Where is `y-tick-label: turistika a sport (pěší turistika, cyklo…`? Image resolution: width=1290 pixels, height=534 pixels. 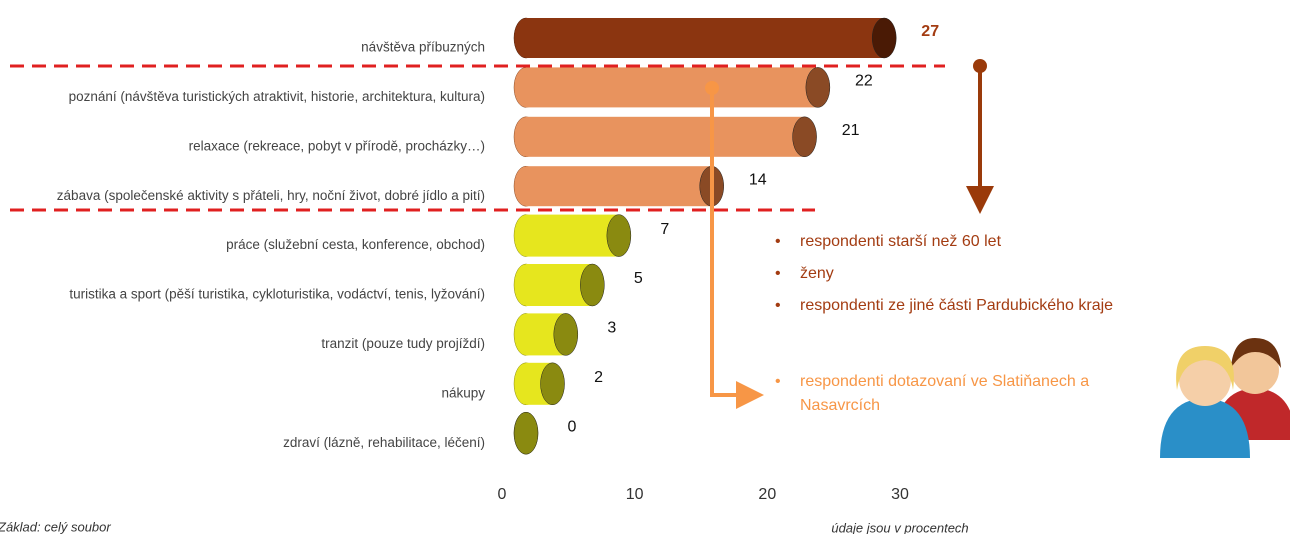 y-tick-label: turistika a sport (pěší turistika, cyklo… is located at coordinates (277, 294).